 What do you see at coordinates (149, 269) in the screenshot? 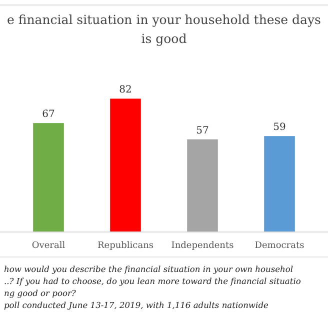
I see `text: how would you describe the financial situation in your own househol` at bounding box center [149, 269].